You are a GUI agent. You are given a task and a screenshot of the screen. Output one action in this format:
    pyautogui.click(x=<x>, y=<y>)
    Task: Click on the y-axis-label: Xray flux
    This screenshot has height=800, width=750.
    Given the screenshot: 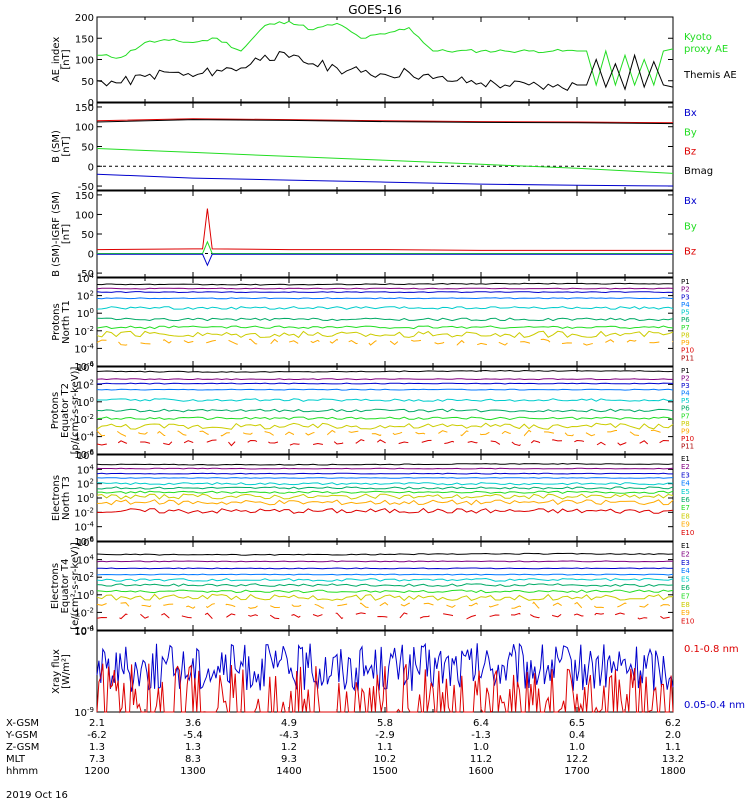 What is the action you would take?
    pyautogui.click(x=56, y=671)
    